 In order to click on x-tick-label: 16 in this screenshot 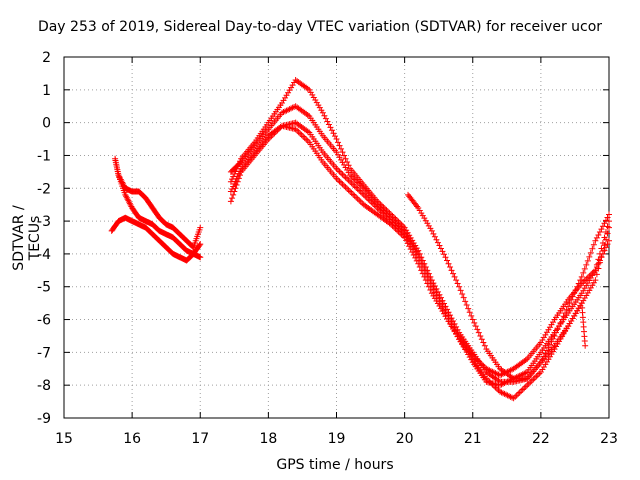, I will do `click(132, 439)`.